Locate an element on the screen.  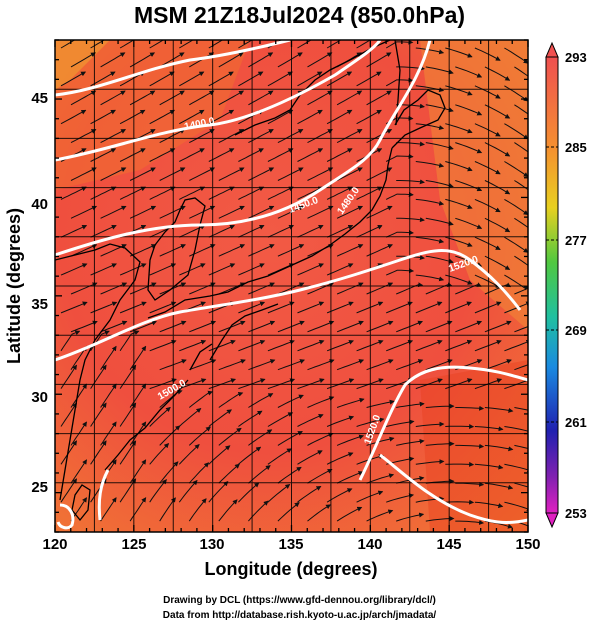
x-tick-label: 130 is located at coordinates (211, 544).